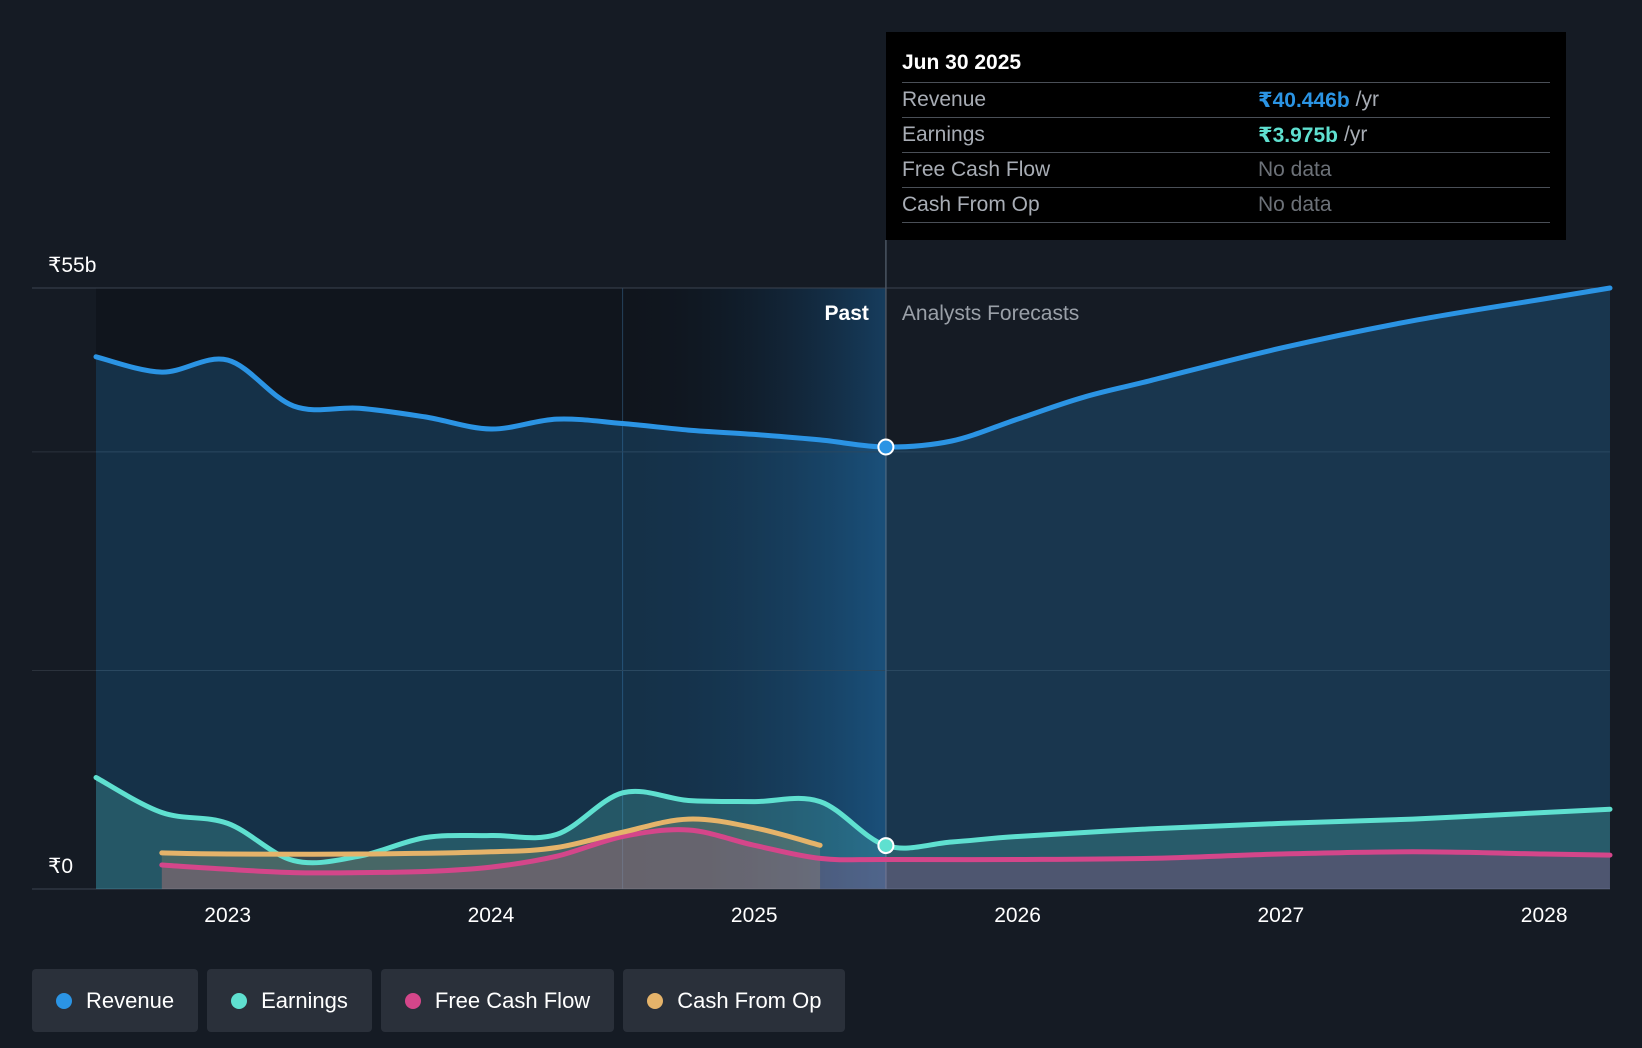 This screenshot has width=1642, height=1048. Describe the element at coordinates (72, 265) in the screenshot. I see `y-tick-label: ₹55b` at that location.